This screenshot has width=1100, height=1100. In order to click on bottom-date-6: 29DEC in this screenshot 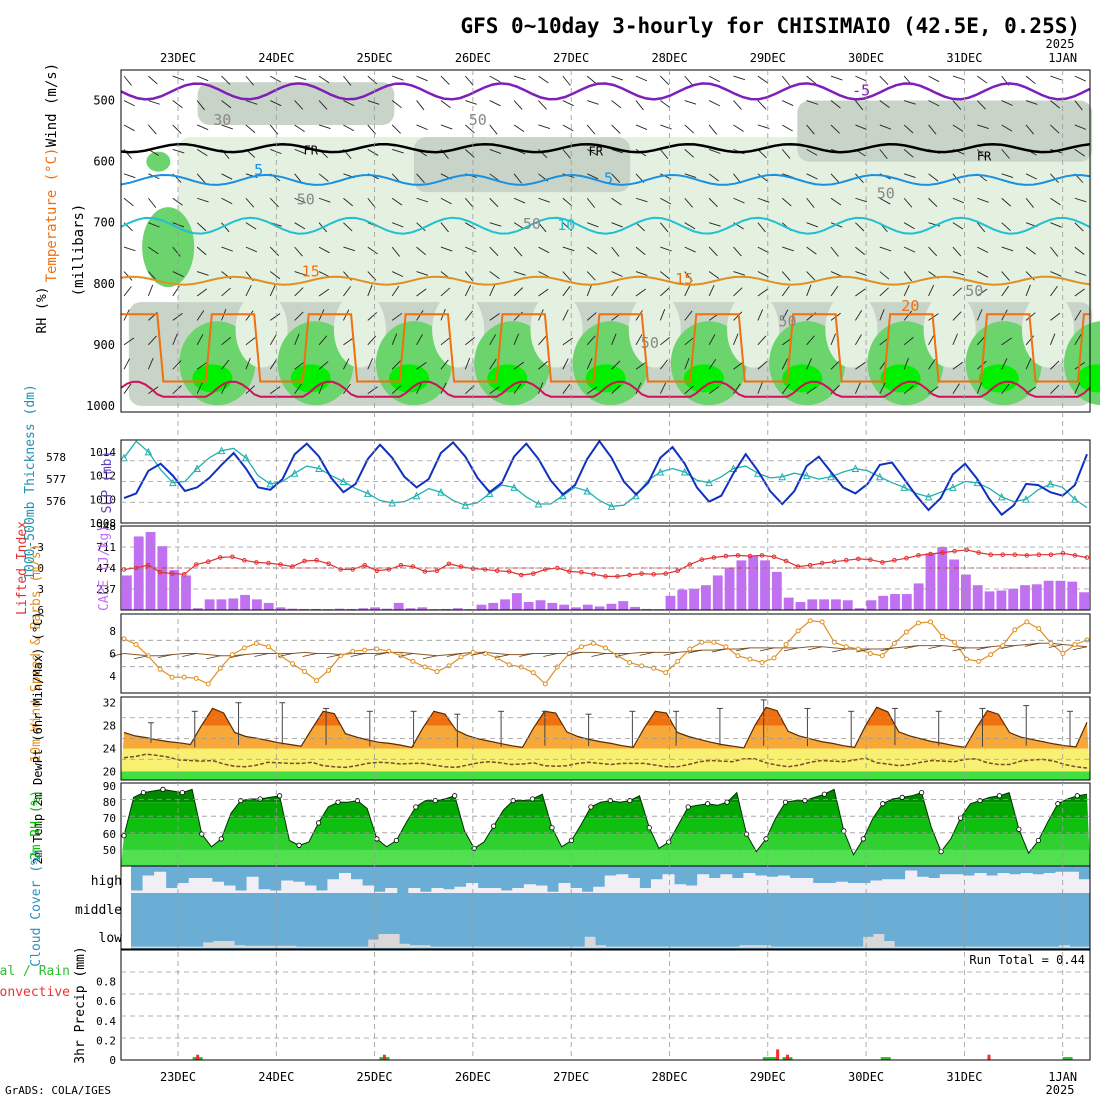, I will do `click(768, 1077)`.